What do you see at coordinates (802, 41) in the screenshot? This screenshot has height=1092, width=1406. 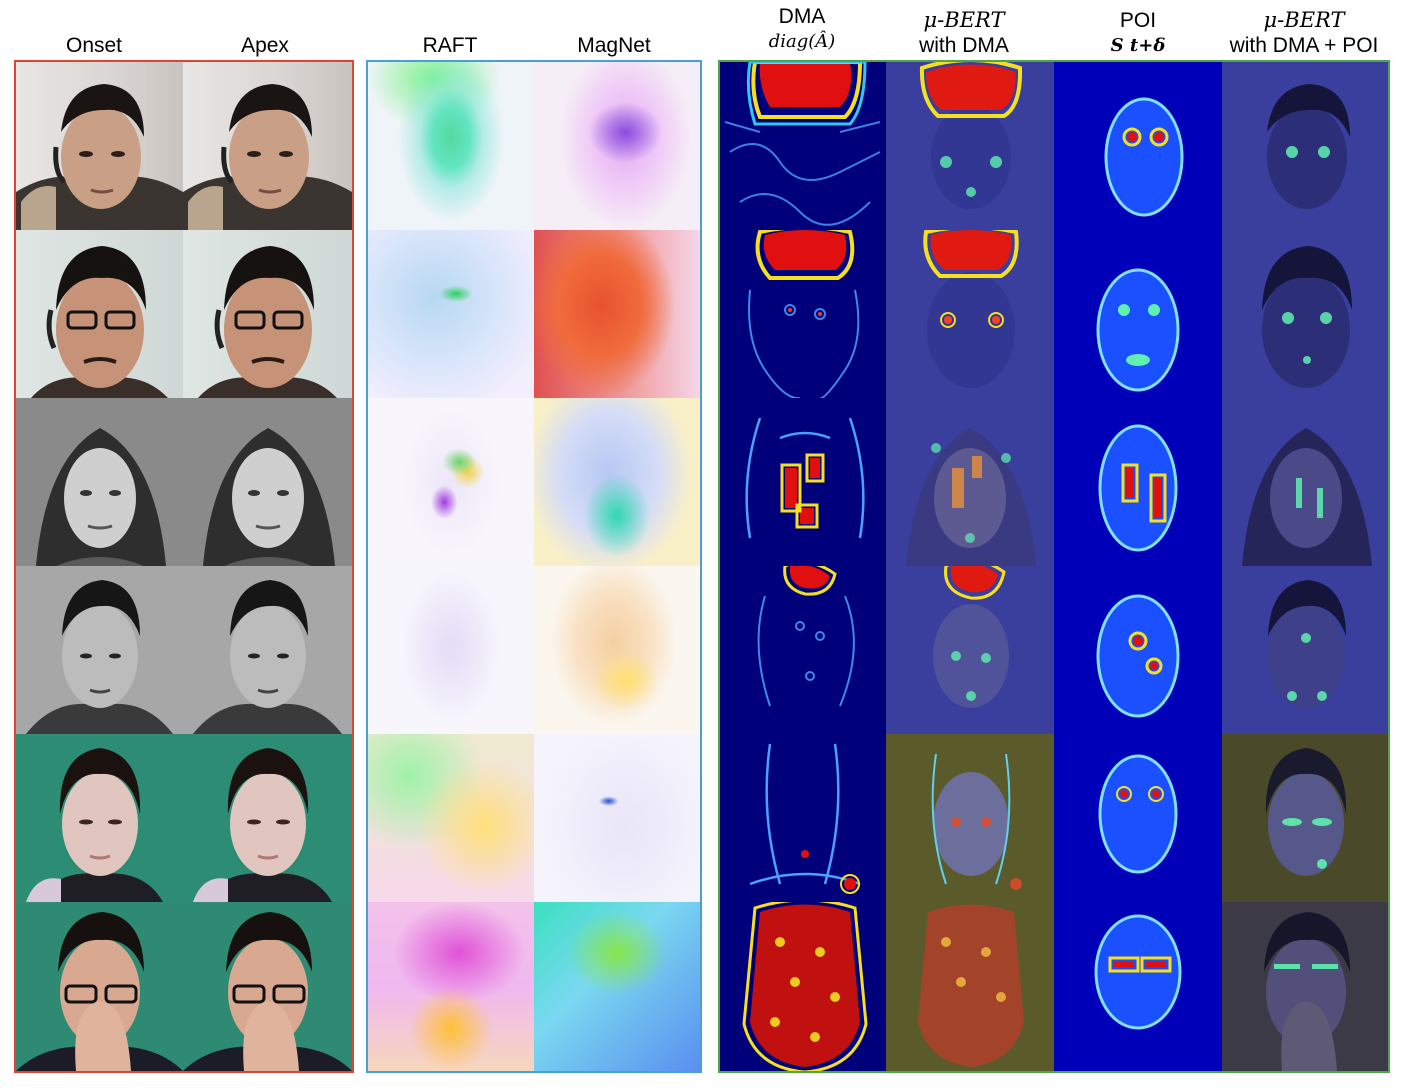 I see `header-dma-formula: diag(Â)` at bounding box center [802, 41].